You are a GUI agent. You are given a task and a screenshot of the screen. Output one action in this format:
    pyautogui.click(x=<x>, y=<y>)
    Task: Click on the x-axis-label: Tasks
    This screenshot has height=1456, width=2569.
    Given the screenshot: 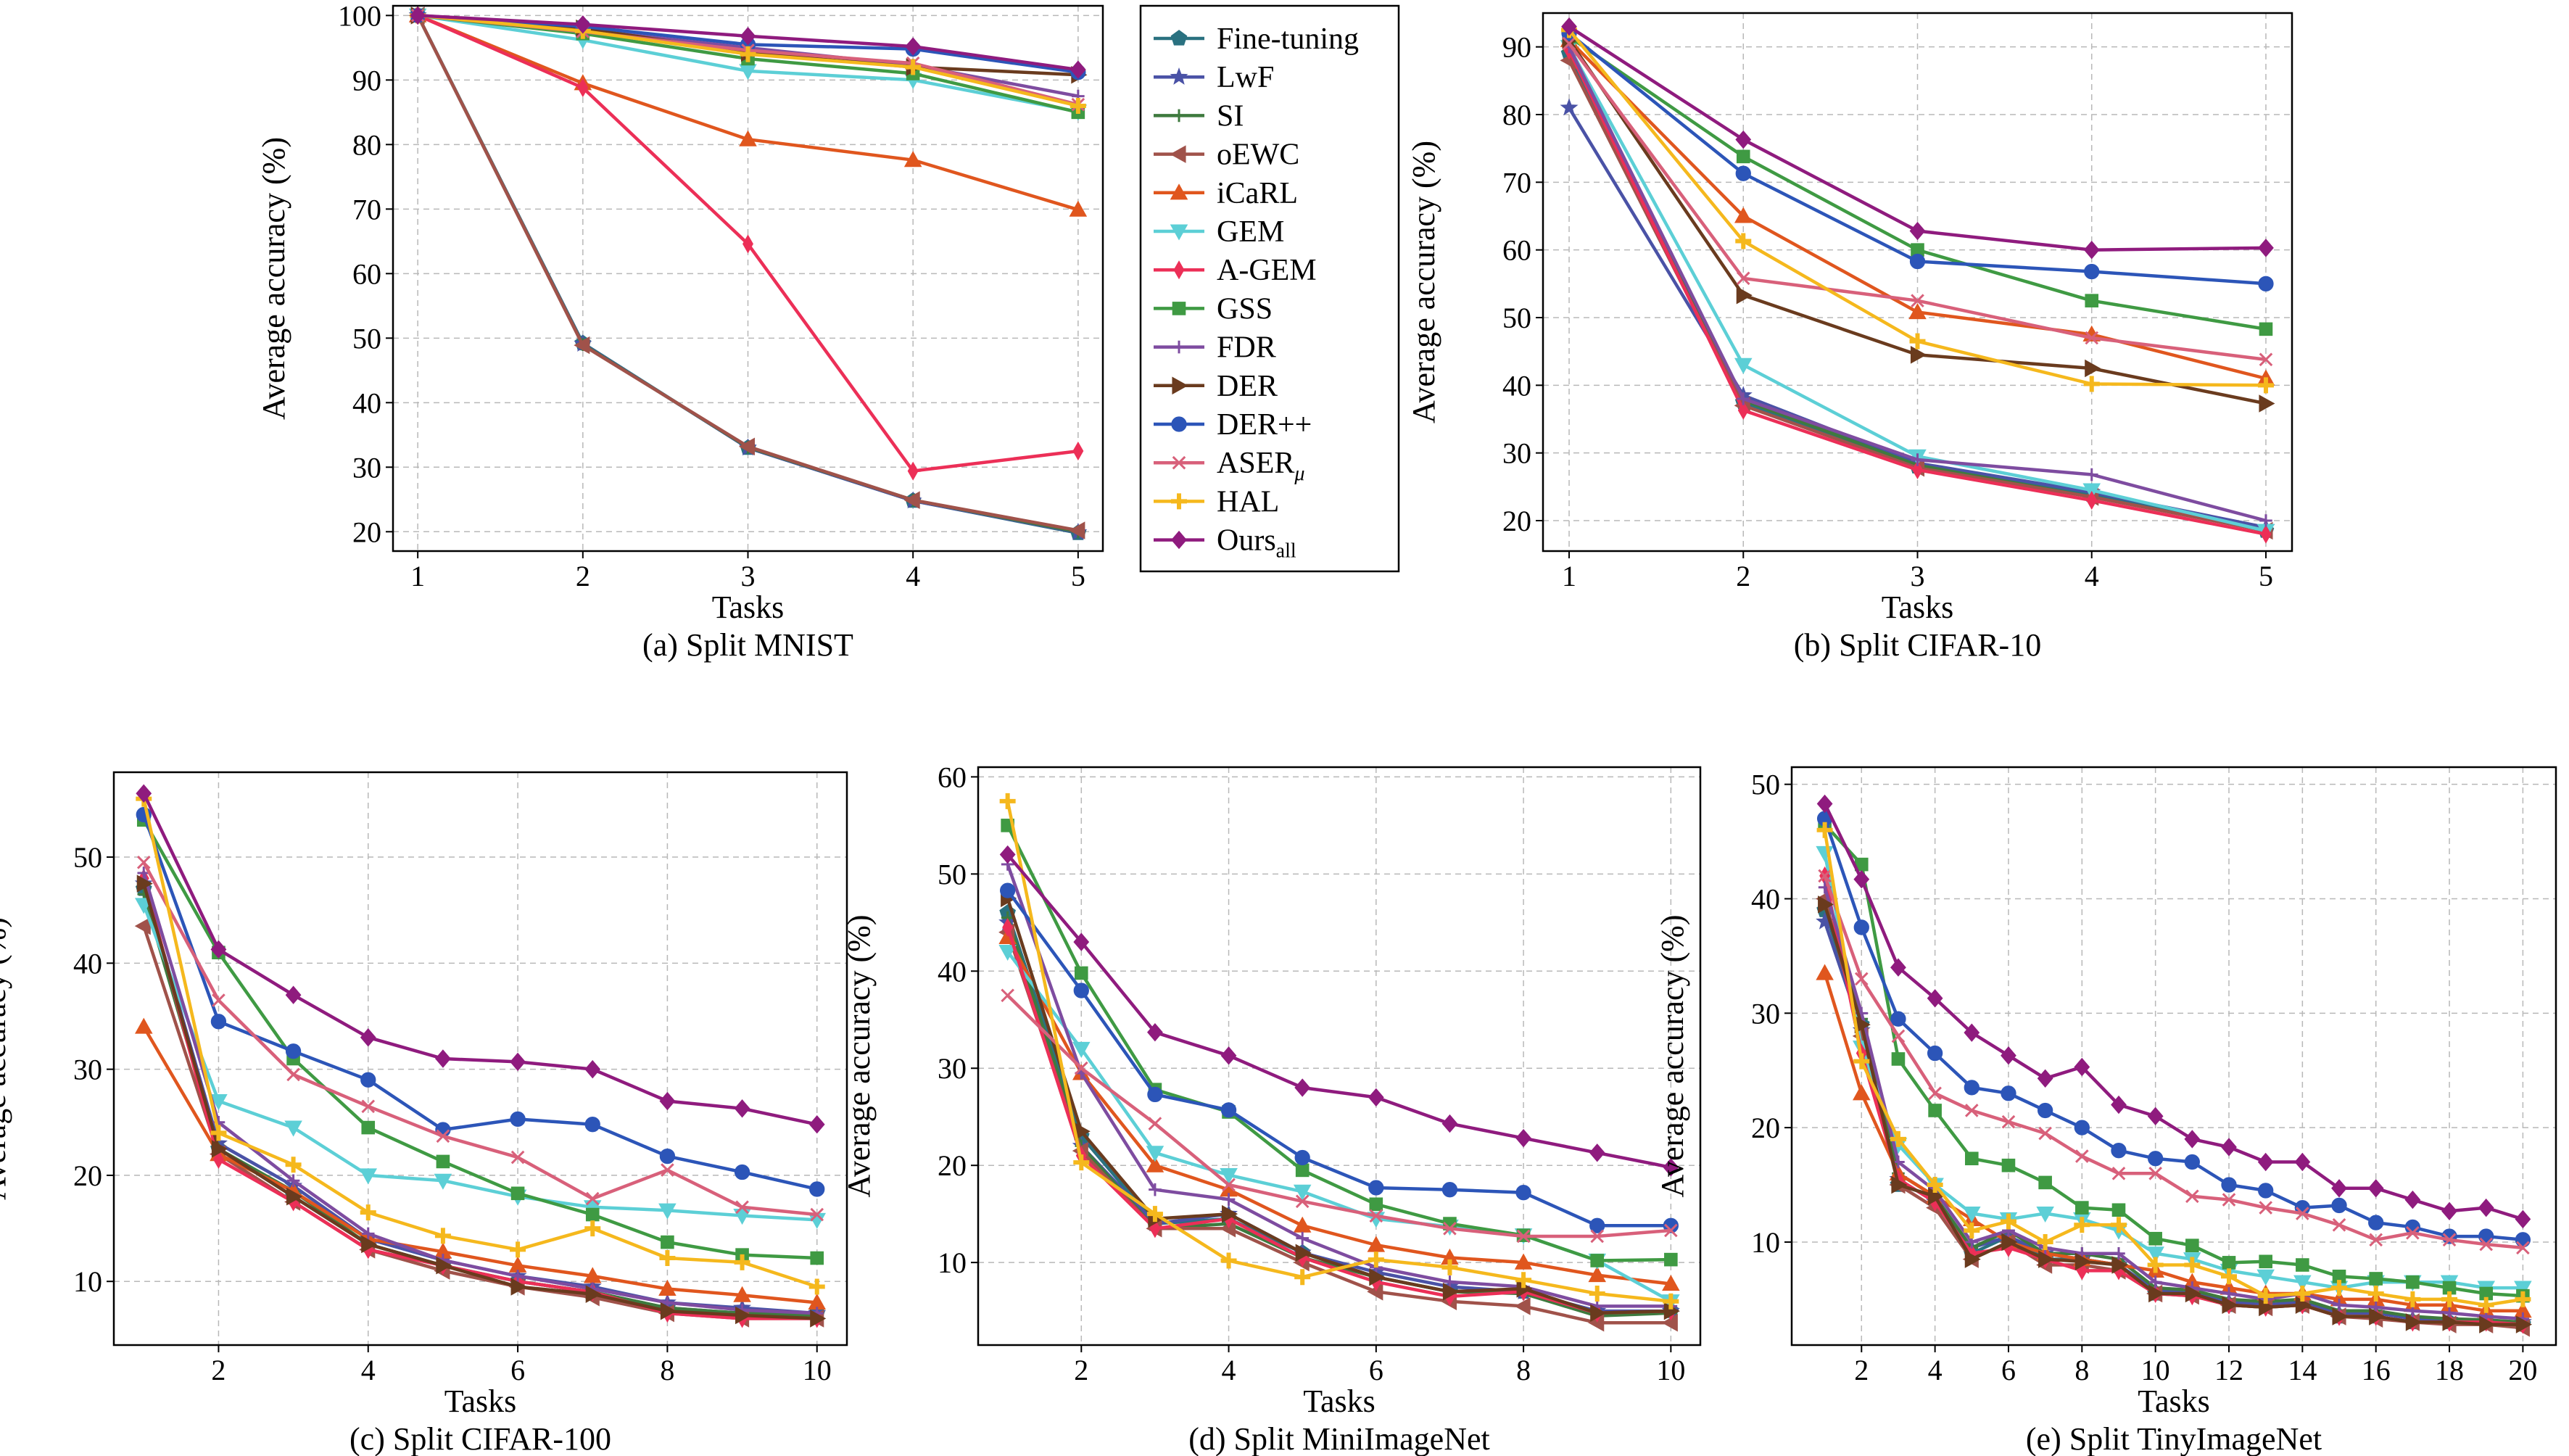 What is the action you would take?
    pyautogui.click(x=480, y=1401)
    